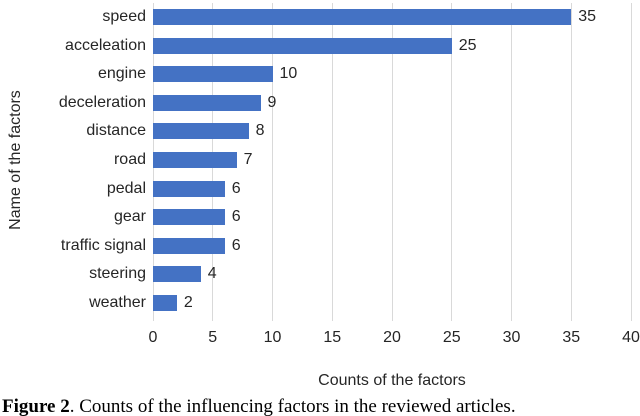 Image resolution: width=640 pixels, height=416 pixels. What do you see at coordinates (631, 337) in the screenshot?
I see `x-tick-label: 40` at bounding box center [631, 337].